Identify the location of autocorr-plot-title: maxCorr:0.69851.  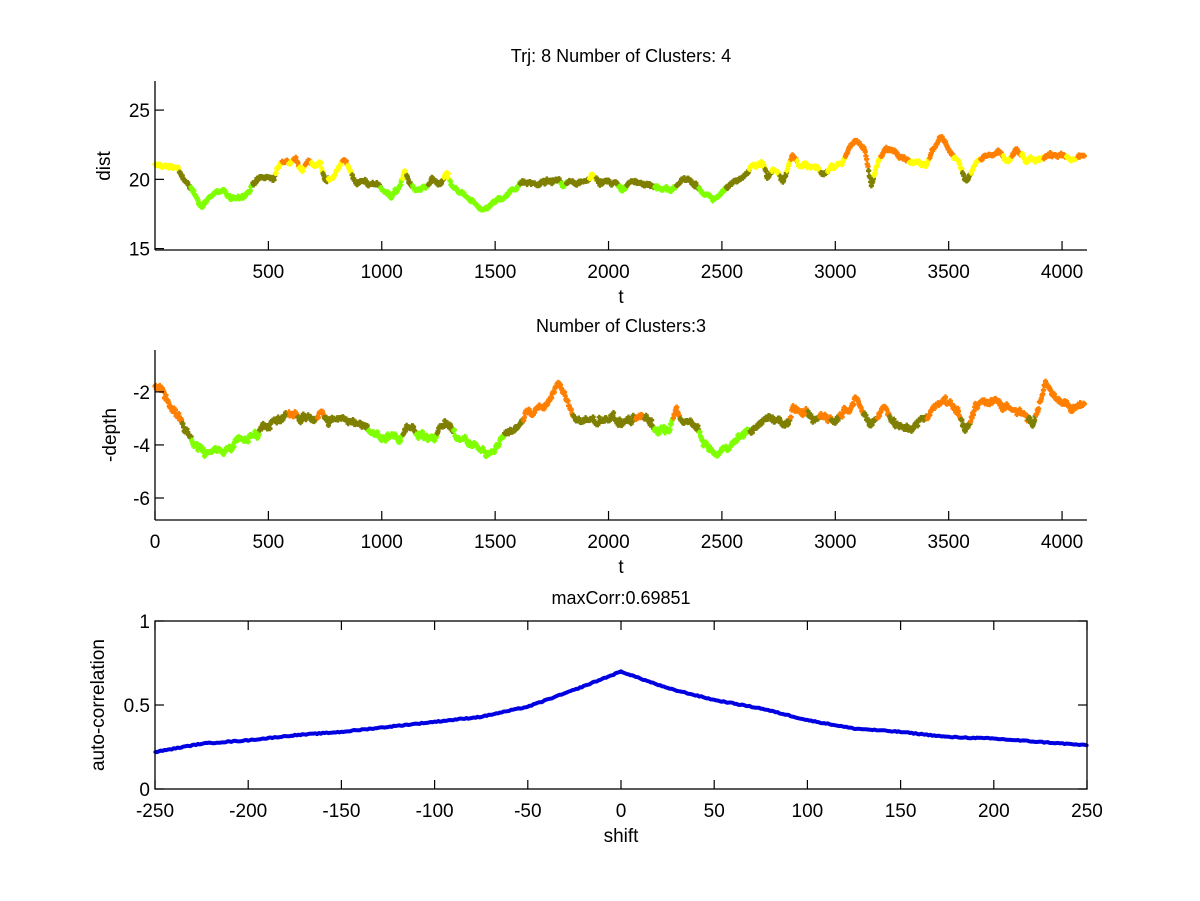
(620, 598).